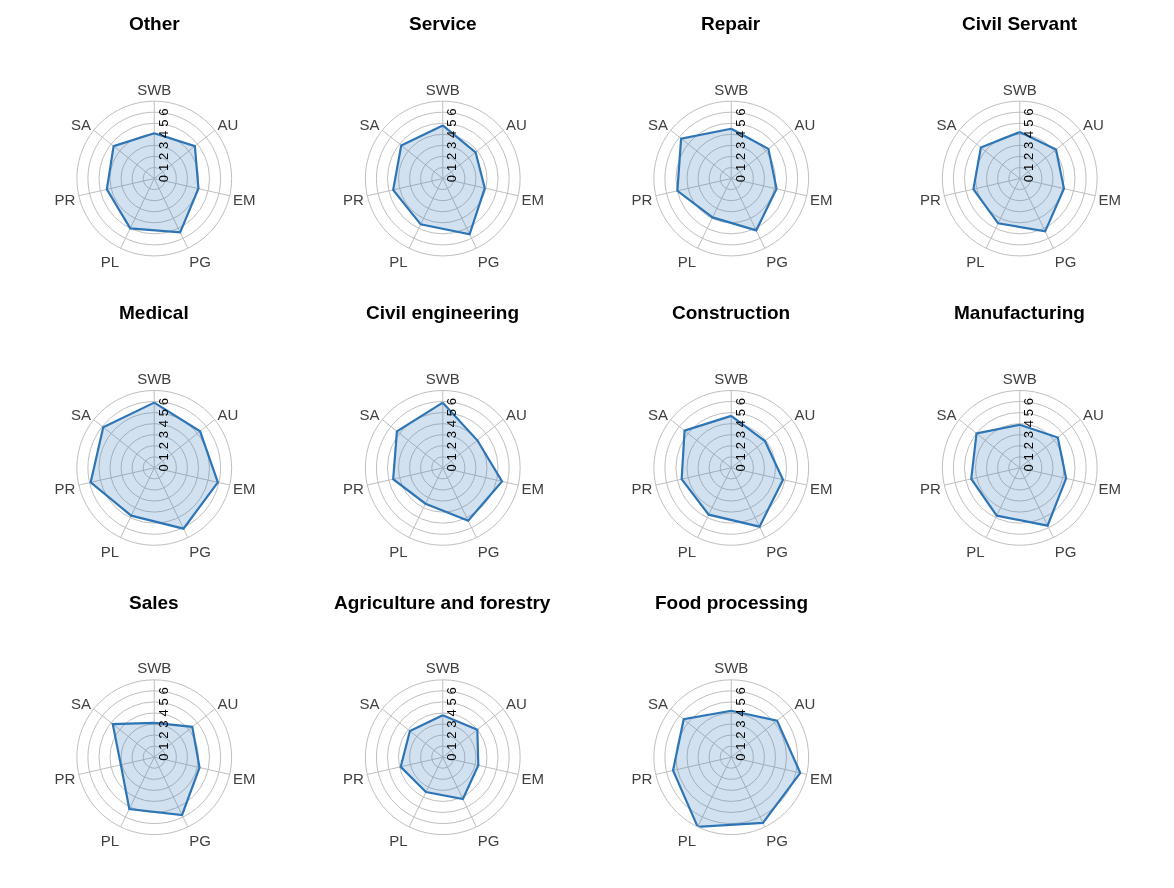 Image resolution: width=1174 pixels, height=888 pixels. Describe the element at coordinates (443, 23) in the screenshot. I see `chart-title: Service` at that location.